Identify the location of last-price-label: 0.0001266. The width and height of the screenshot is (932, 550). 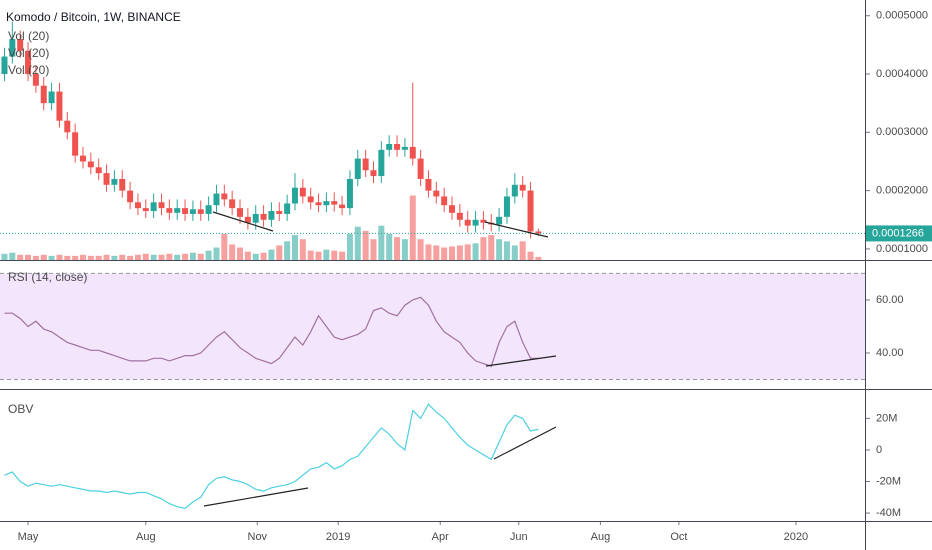
(898, 233).